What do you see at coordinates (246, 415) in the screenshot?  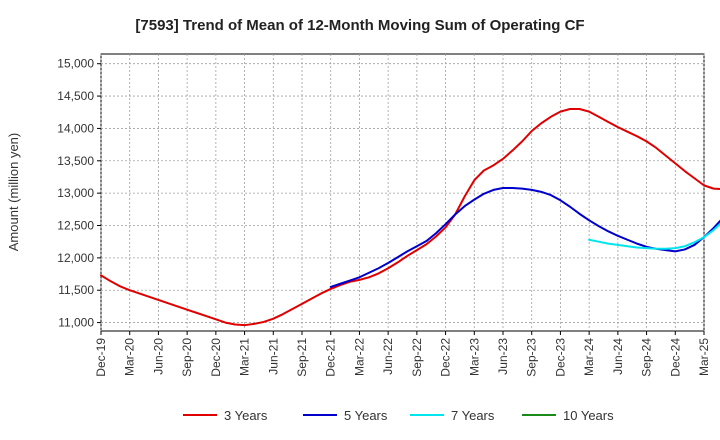 I see `legend-label: 3 Years` at bounding box center [246, 415].